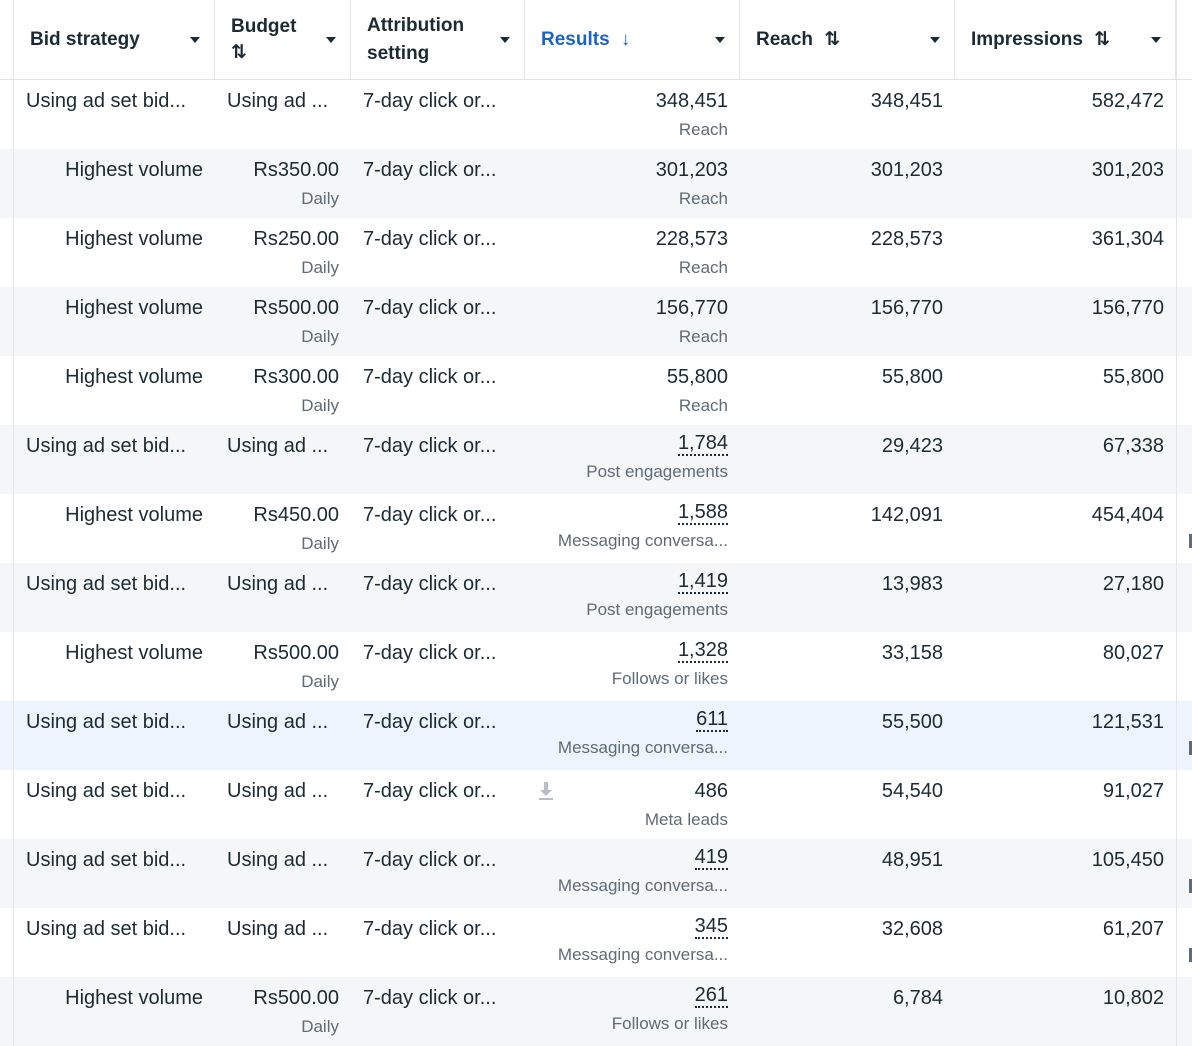  Describe the element at coordinates (632, 1011) in the screenshot. I see `results-cell: 261 Follows or likes` at that location.